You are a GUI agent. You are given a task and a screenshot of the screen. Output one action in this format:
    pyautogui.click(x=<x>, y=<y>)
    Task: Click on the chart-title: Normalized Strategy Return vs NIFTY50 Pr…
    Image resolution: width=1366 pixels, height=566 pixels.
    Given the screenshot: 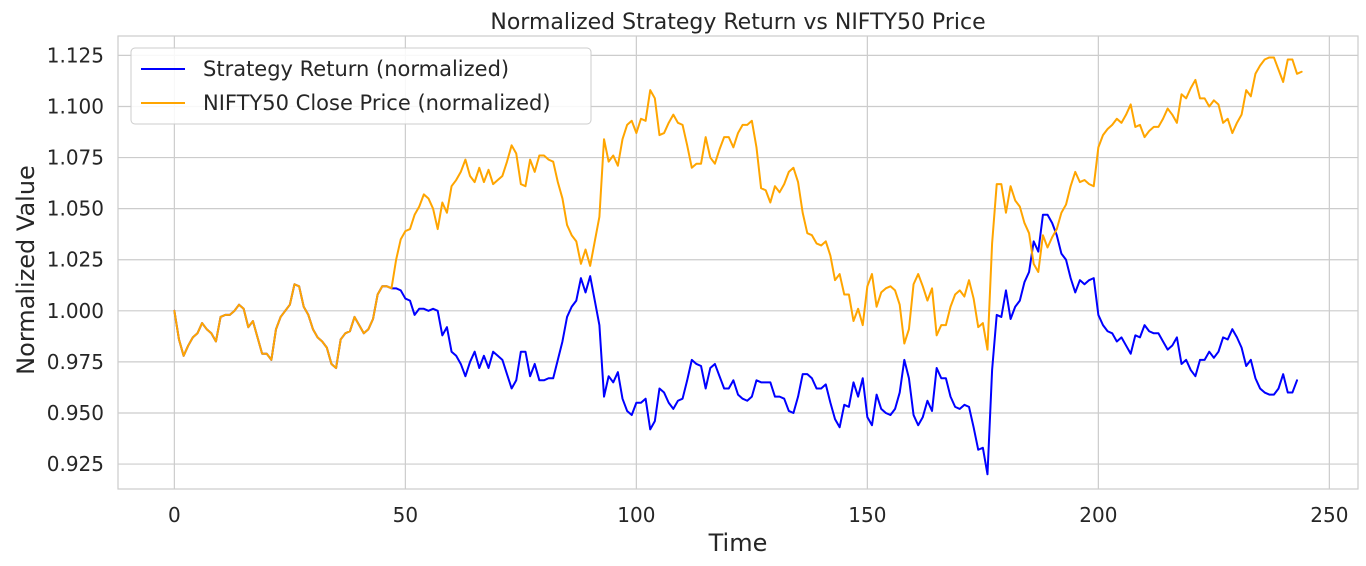 What is the action you would take?
    pyautogui.click(x=737, y=22)
    